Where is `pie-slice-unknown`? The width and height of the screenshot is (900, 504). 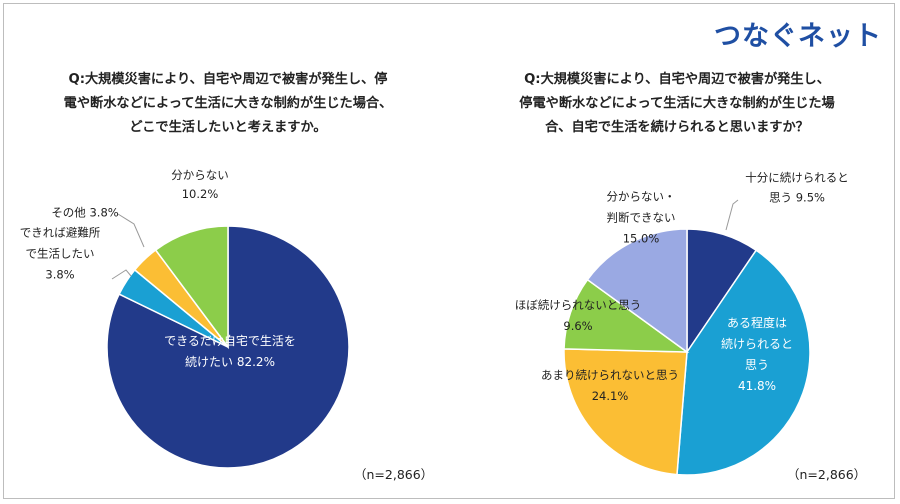 pie-slice-unknown is located at coordinates (191, 287).